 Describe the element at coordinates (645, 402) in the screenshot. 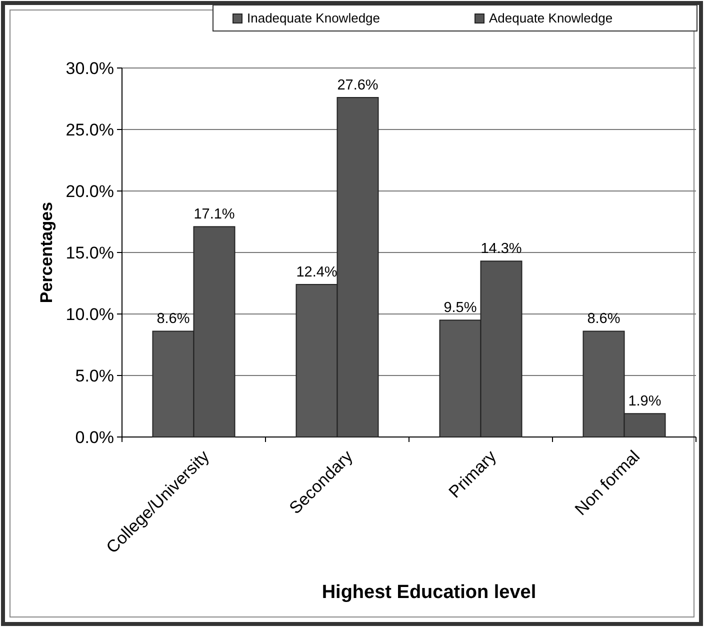

I see `data-label: 1.9%` at that location.